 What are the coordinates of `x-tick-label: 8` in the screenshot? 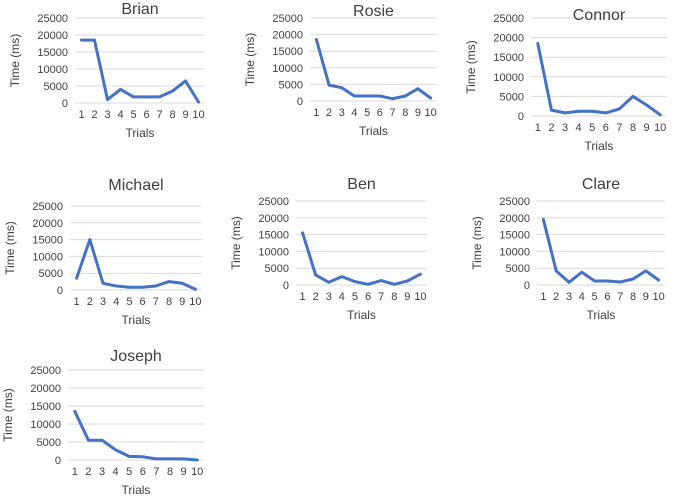 It's located at (394, 297).